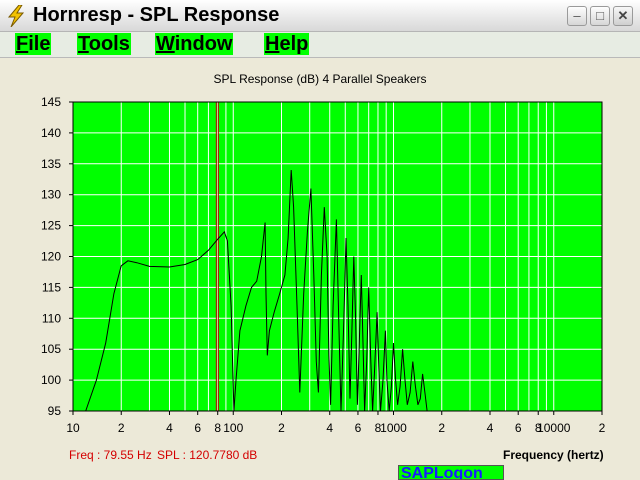  What do you see at coordinates (442, 472) in the screenshot?
I see `saplogon-label: SAPLogon` at bounding box center [442, 472].